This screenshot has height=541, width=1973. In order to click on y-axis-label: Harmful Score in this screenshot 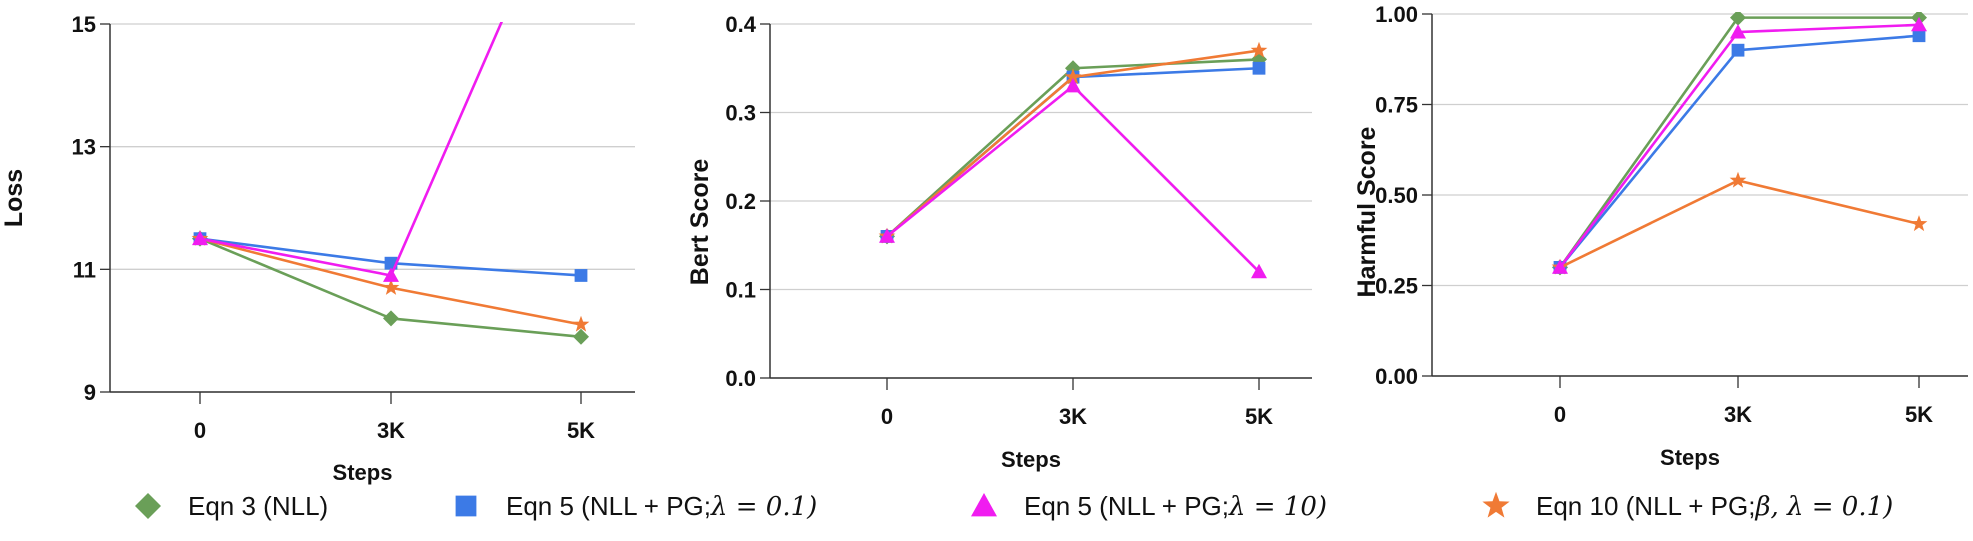, I will do `click(1367, 211)`.